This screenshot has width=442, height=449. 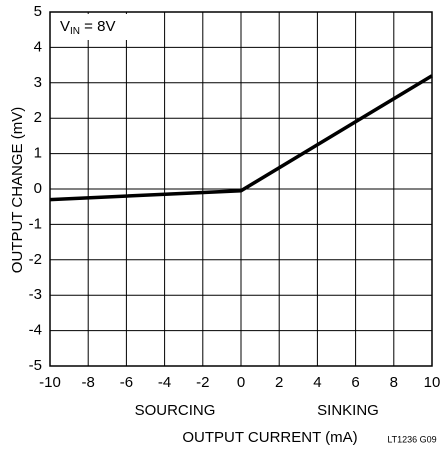 I want to click on y-tick-label: -2, so click(x=35, y=259).